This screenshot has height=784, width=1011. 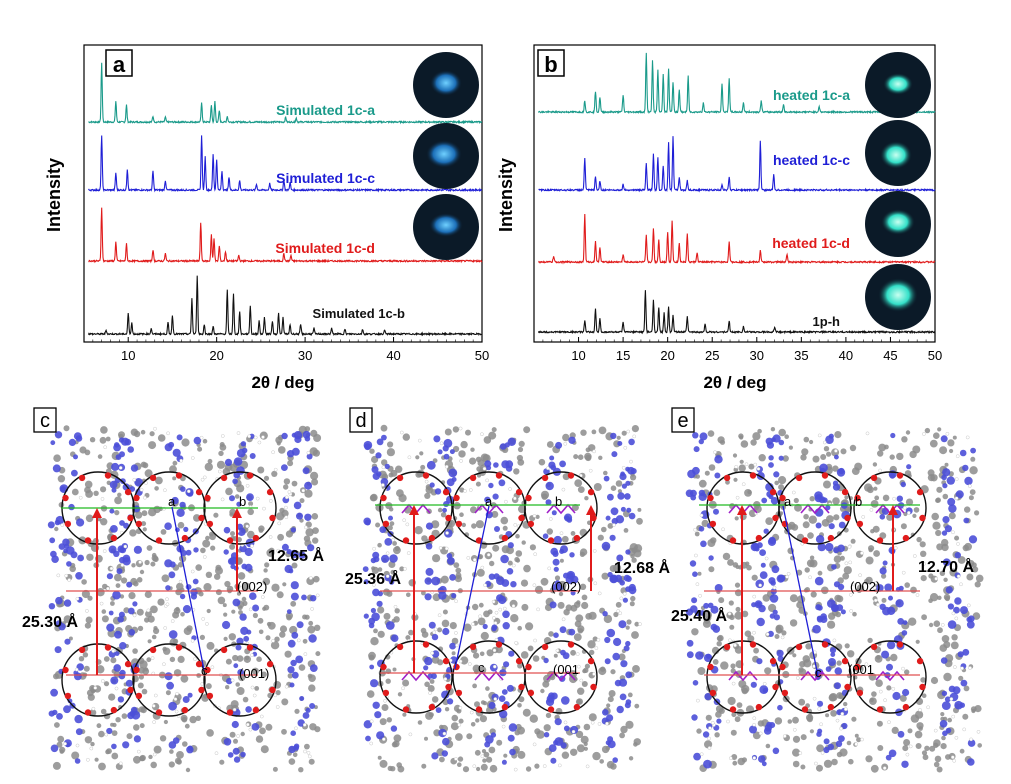 I want to click on panel-d-axis-b: b, so click(x=558, y=501).